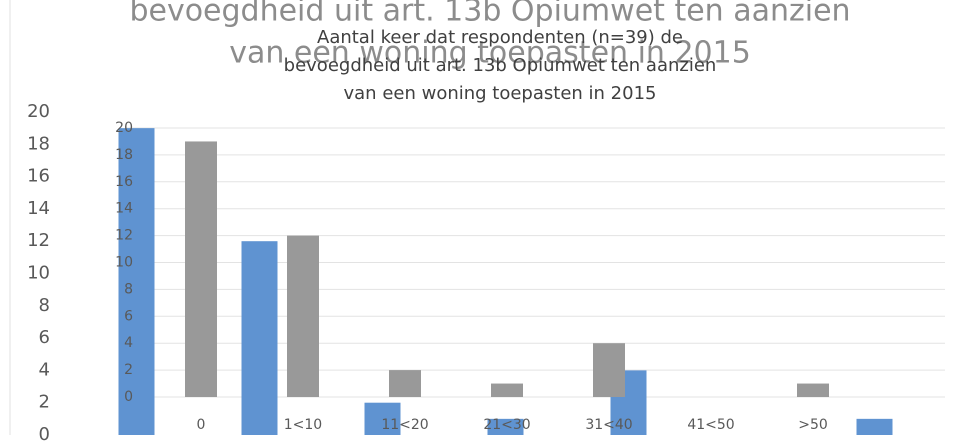 This screenshot has width=961, height=442. What do you see at coordinates (710, 425) in the screenshot?
I see `x-tick-label: 41<50` at bounding box center [710, 425].